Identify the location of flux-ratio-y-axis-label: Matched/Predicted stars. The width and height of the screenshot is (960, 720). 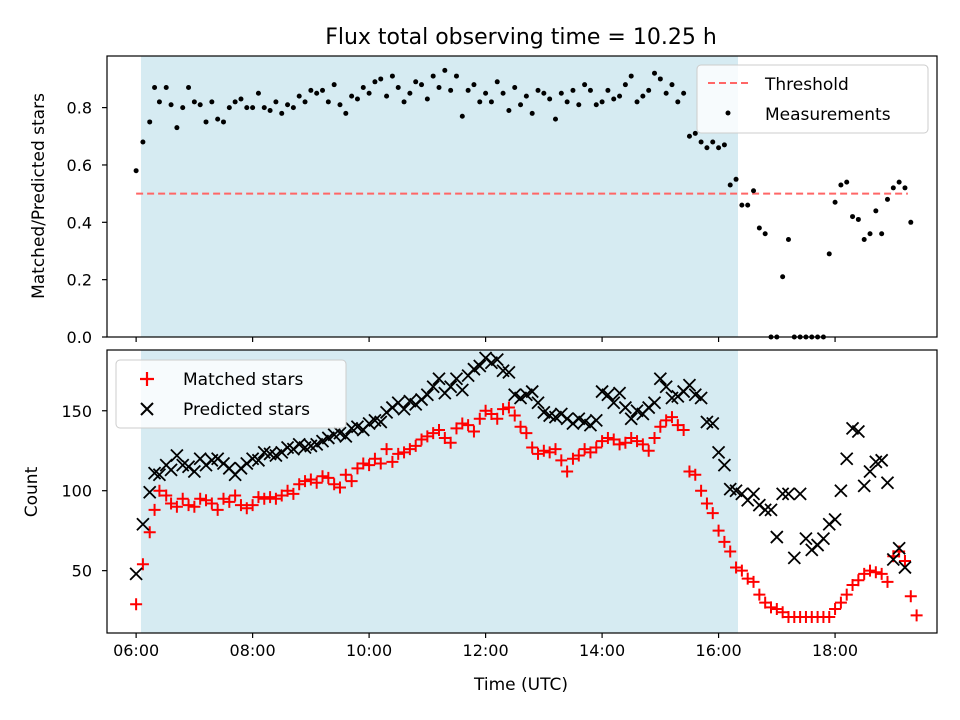
(39, 196).